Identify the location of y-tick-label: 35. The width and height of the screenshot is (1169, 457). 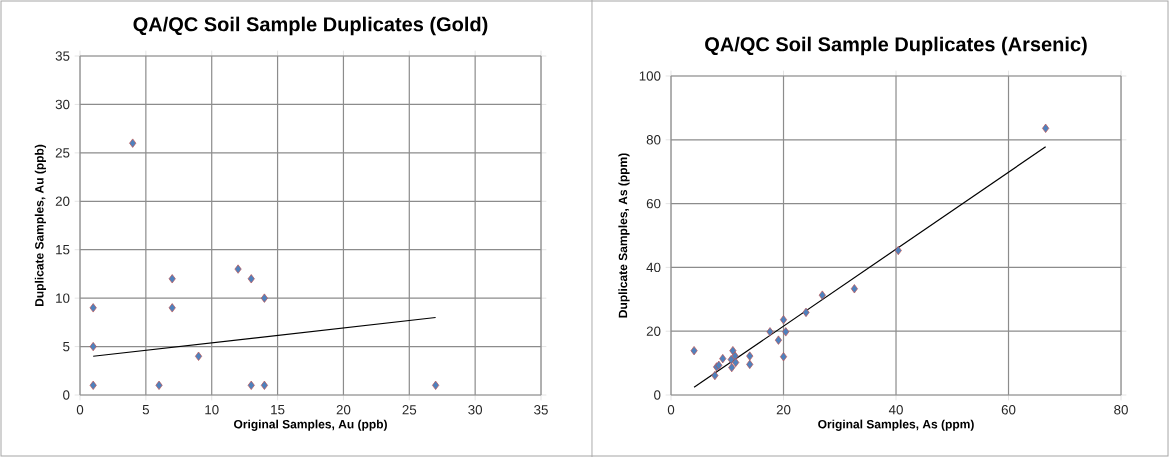
(62, 56).